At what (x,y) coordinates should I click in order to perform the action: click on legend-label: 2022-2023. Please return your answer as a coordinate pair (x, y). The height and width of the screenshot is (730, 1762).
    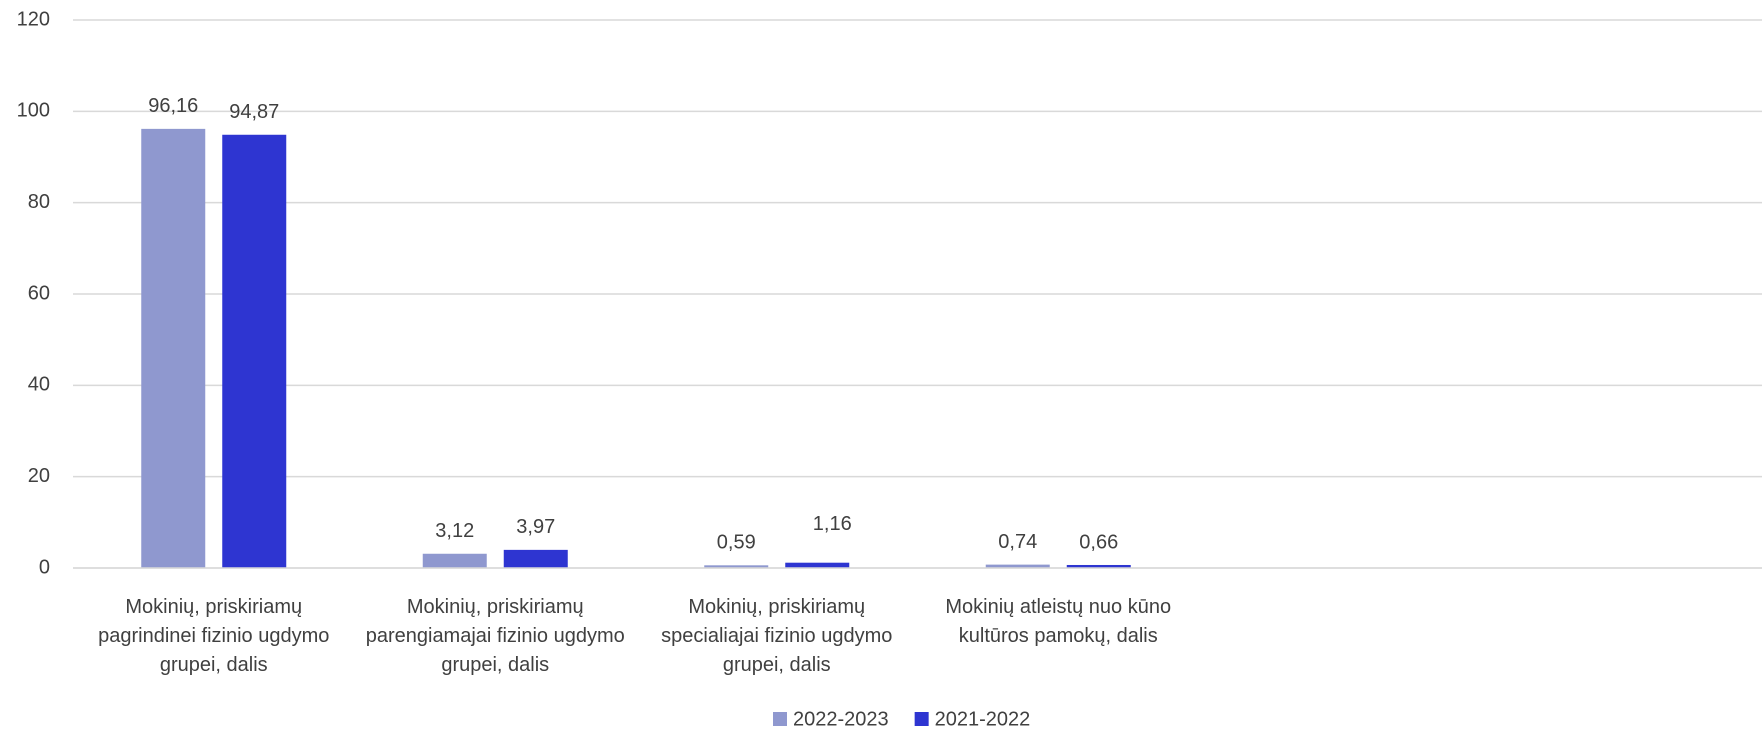
    Looking at the image, I should click on (841, 719).